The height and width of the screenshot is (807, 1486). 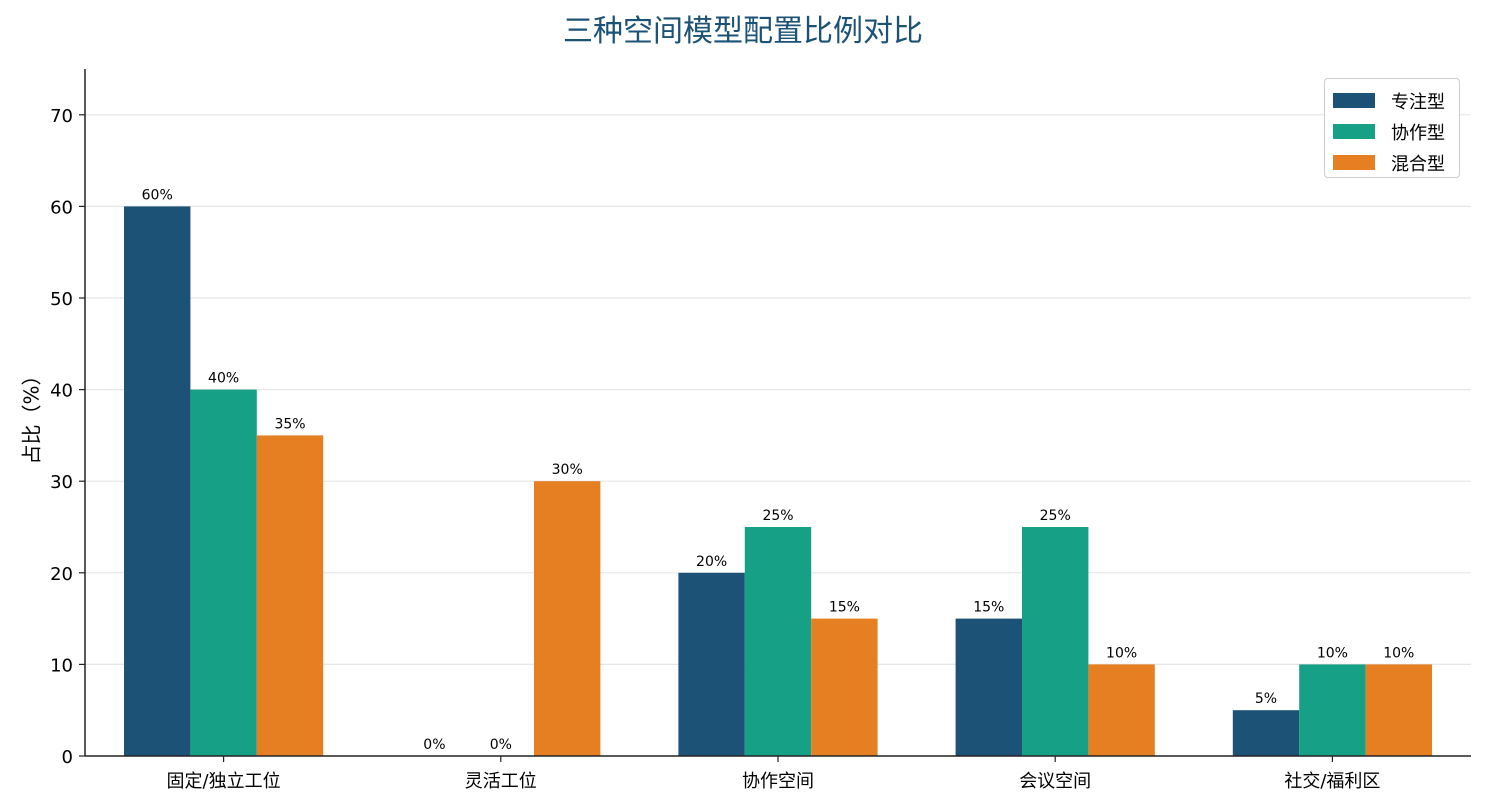 I want to click on data-label: 35%, so click(x=289, y=424).